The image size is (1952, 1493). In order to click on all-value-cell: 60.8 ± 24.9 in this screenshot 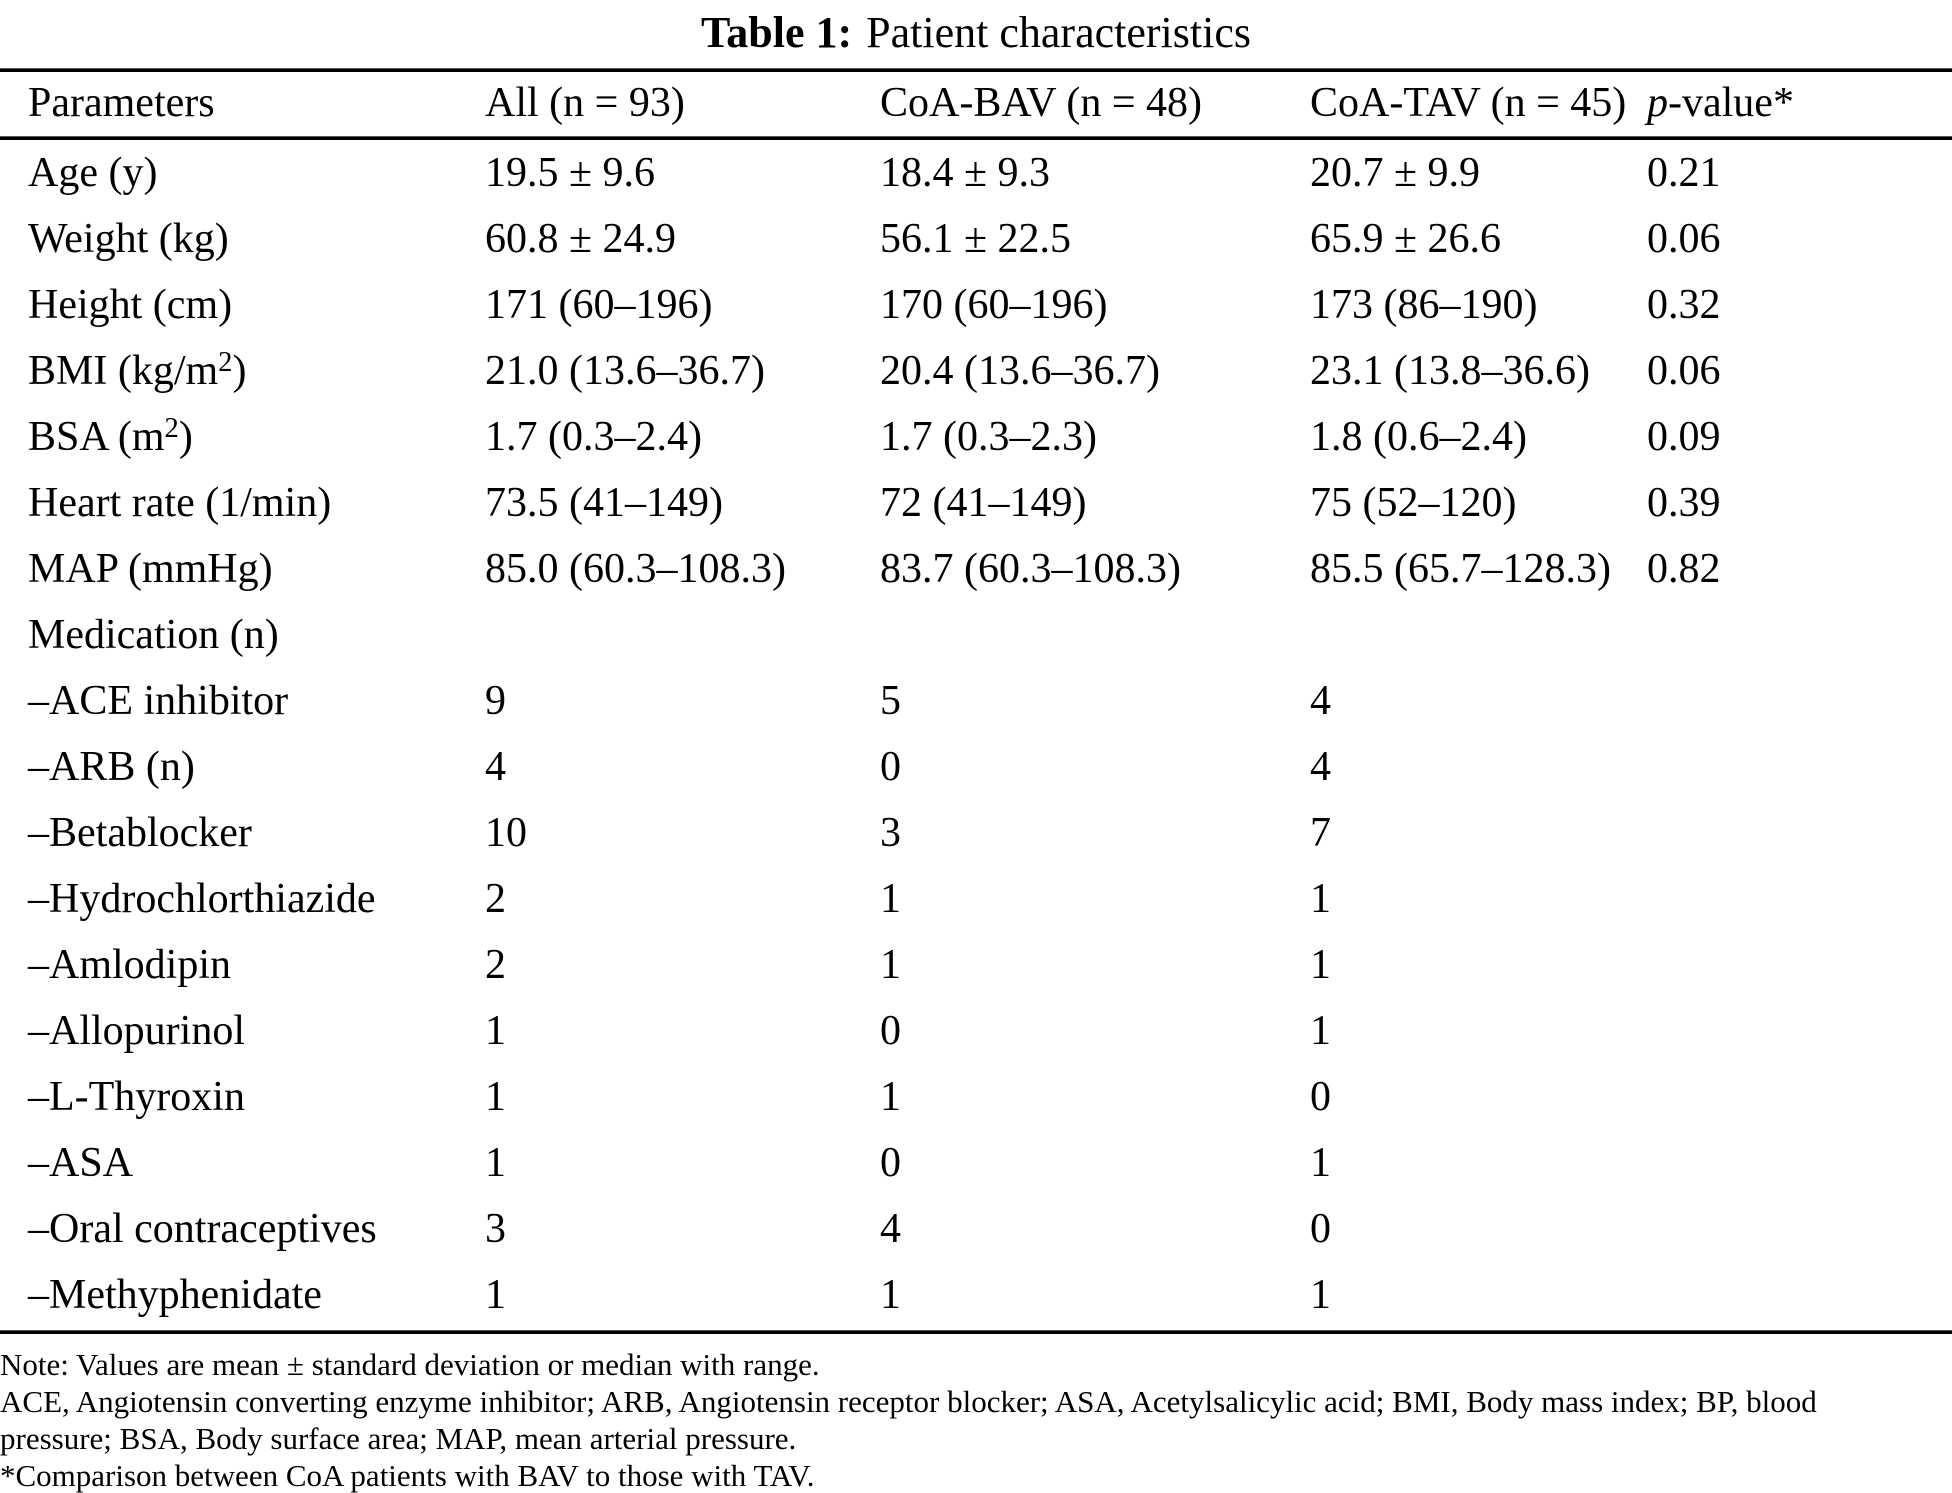, I will do `click(581, 239)`.